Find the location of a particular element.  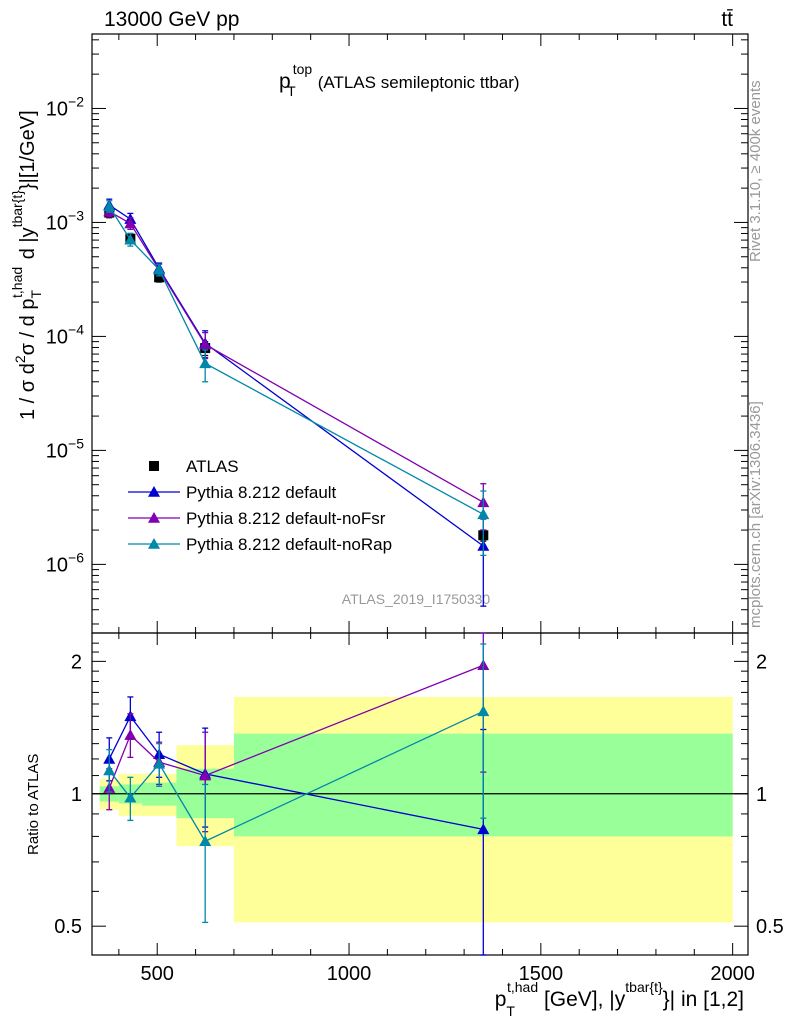

main-ytick-label-3: 10⁻³ is located at coordinates (65, 220).